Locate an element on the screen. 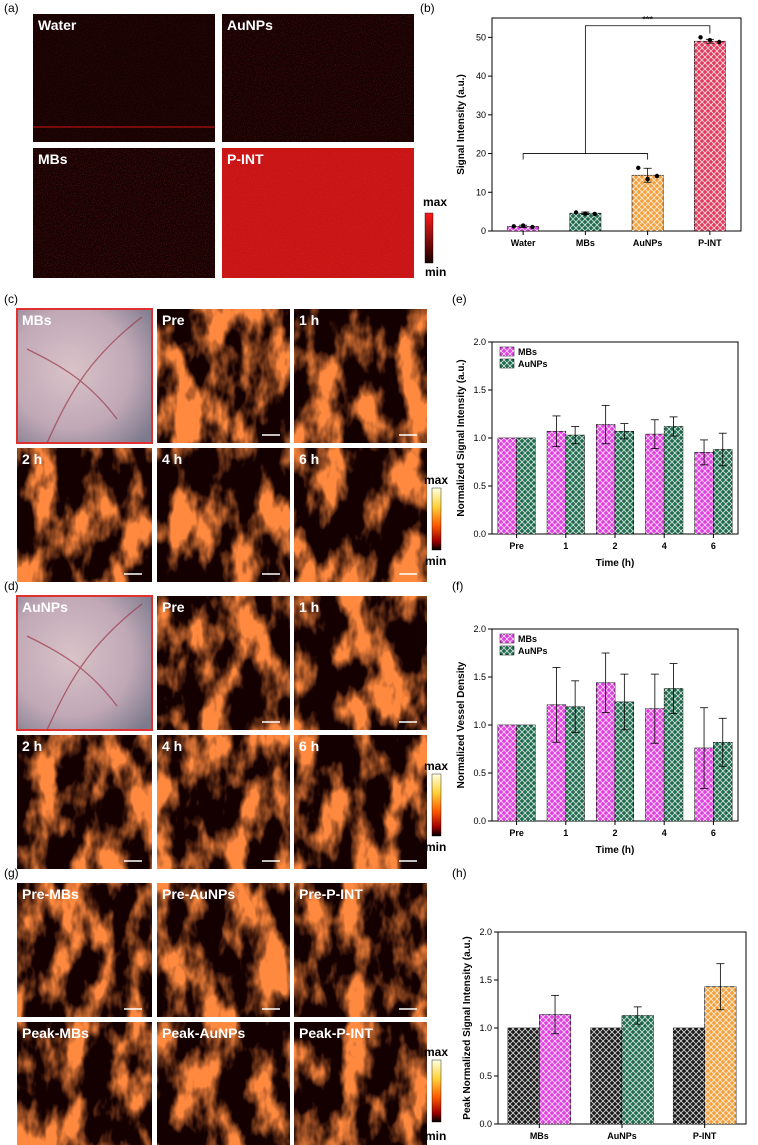 Image resolution: width=758 pixels, height=1145 pixels. panel-label-d: (d) is located at coordinates (11, 586).